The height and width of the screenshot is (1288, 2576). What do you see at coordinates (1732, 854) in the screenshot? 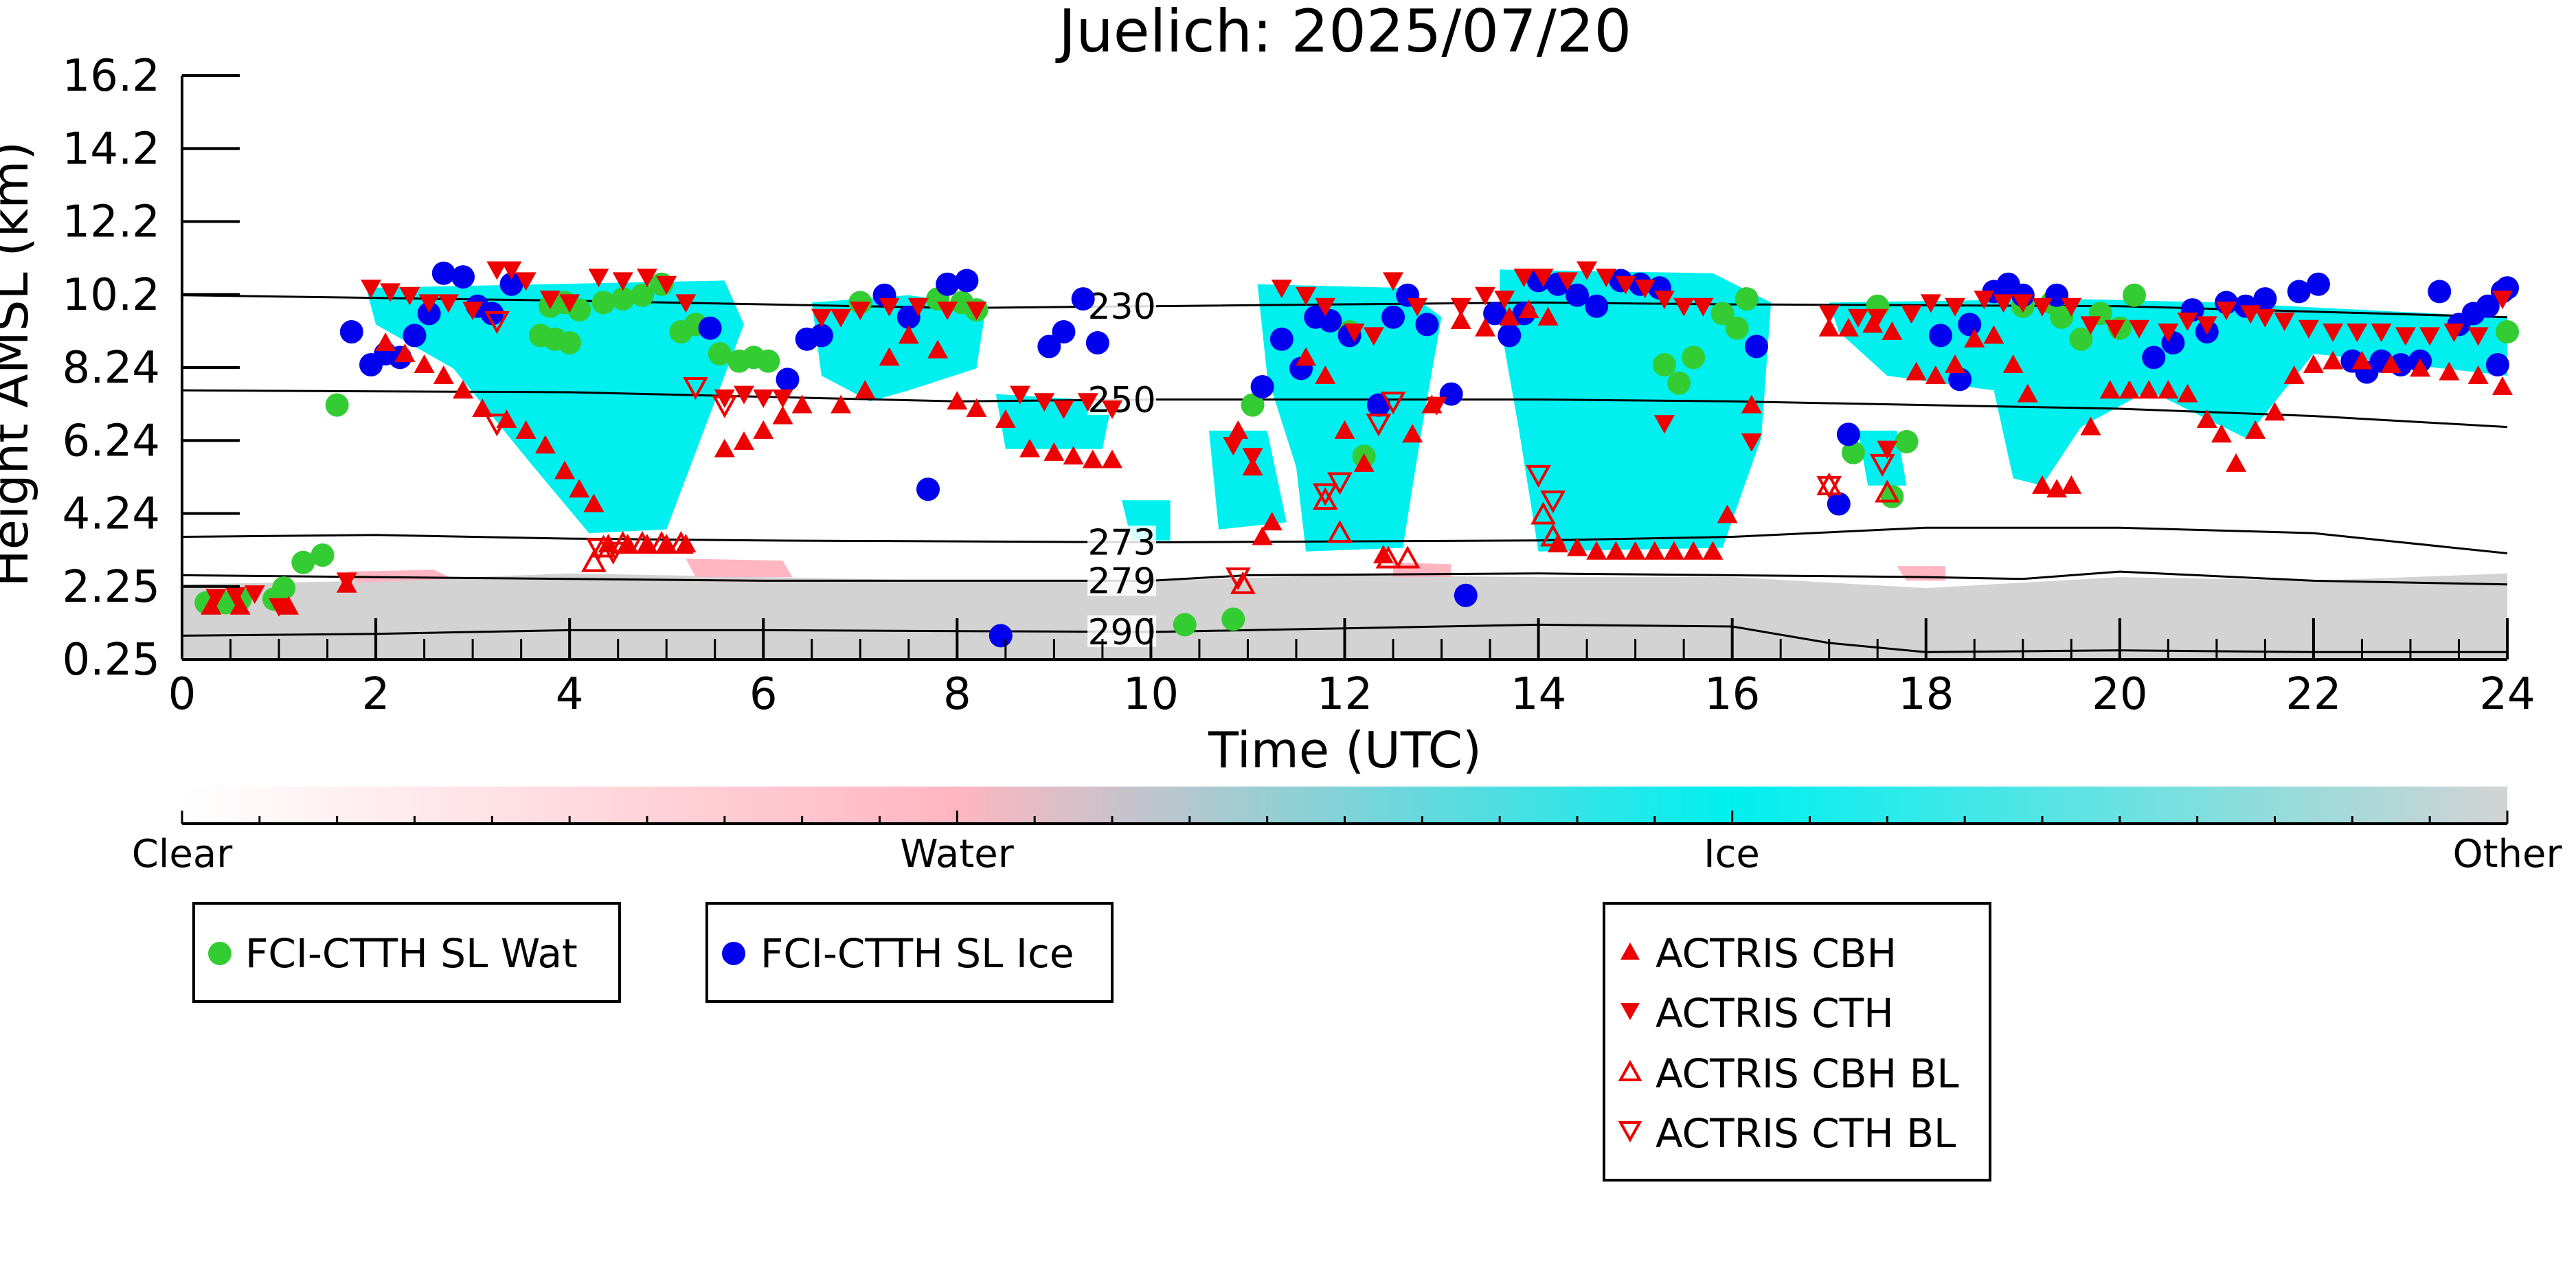
I see `colorbar-label-ice: Ice` at bounding box center [1732, 854].